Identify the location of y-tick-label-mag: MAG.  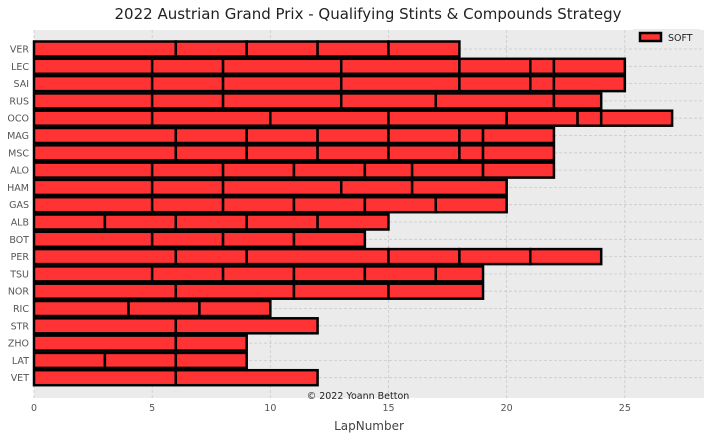
(18, 136).